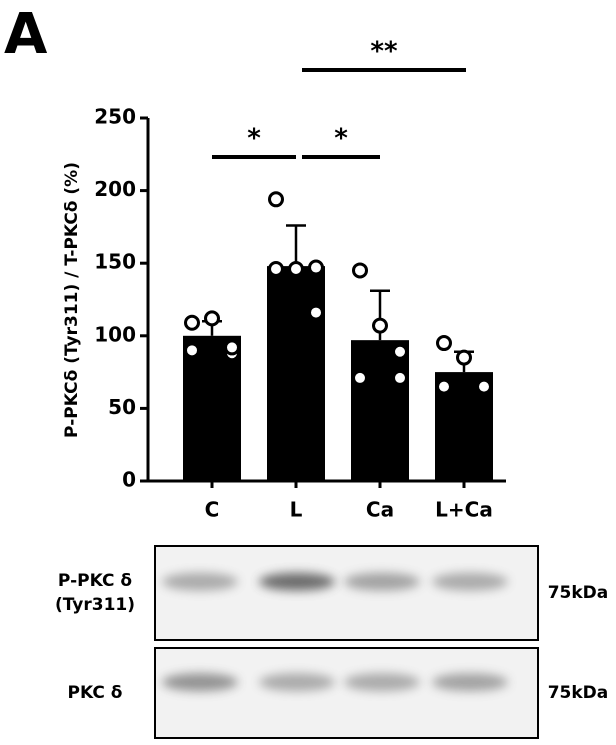 The height and width of the screenshot is (745, 616). What do you see at coordinates (95, 693) in the screenshot?
I see `blot-label: PKC δ` at bounding box center [95, 693].